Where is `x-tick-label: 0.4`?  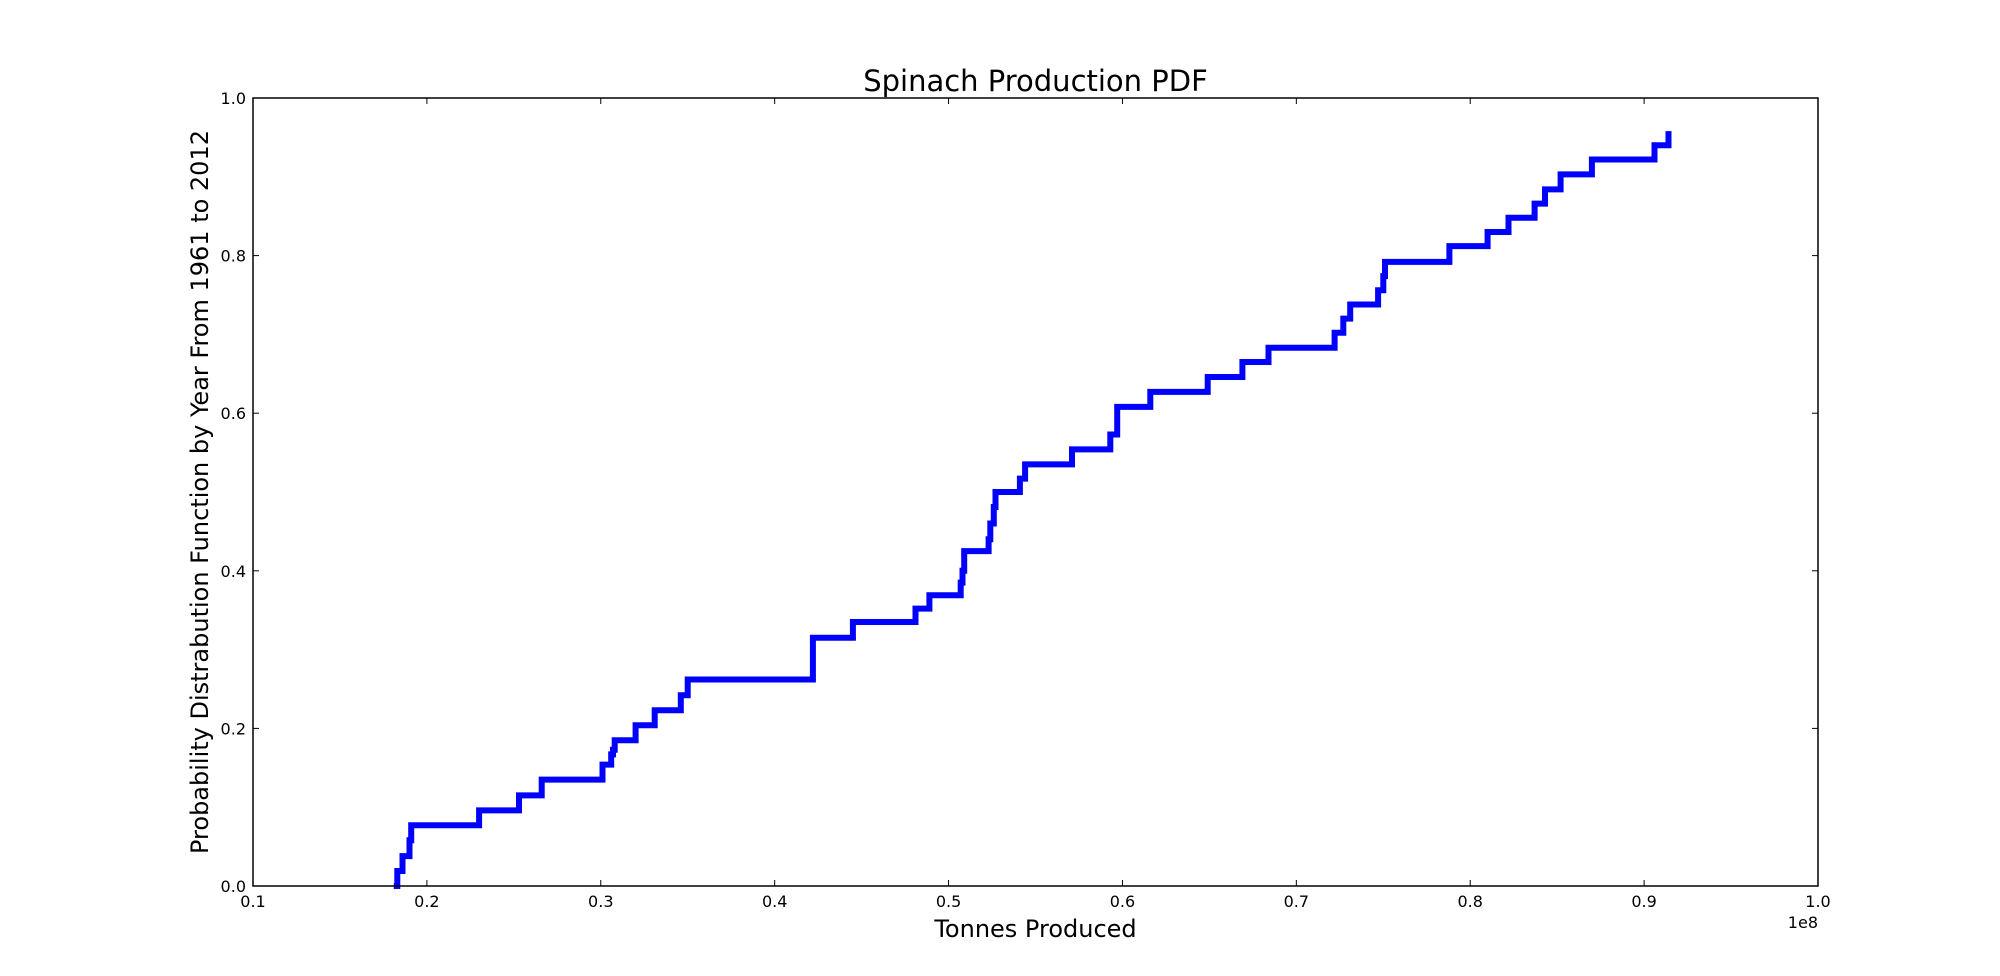
x-tick-label: 0.4 is located at coordinates (774, 901).